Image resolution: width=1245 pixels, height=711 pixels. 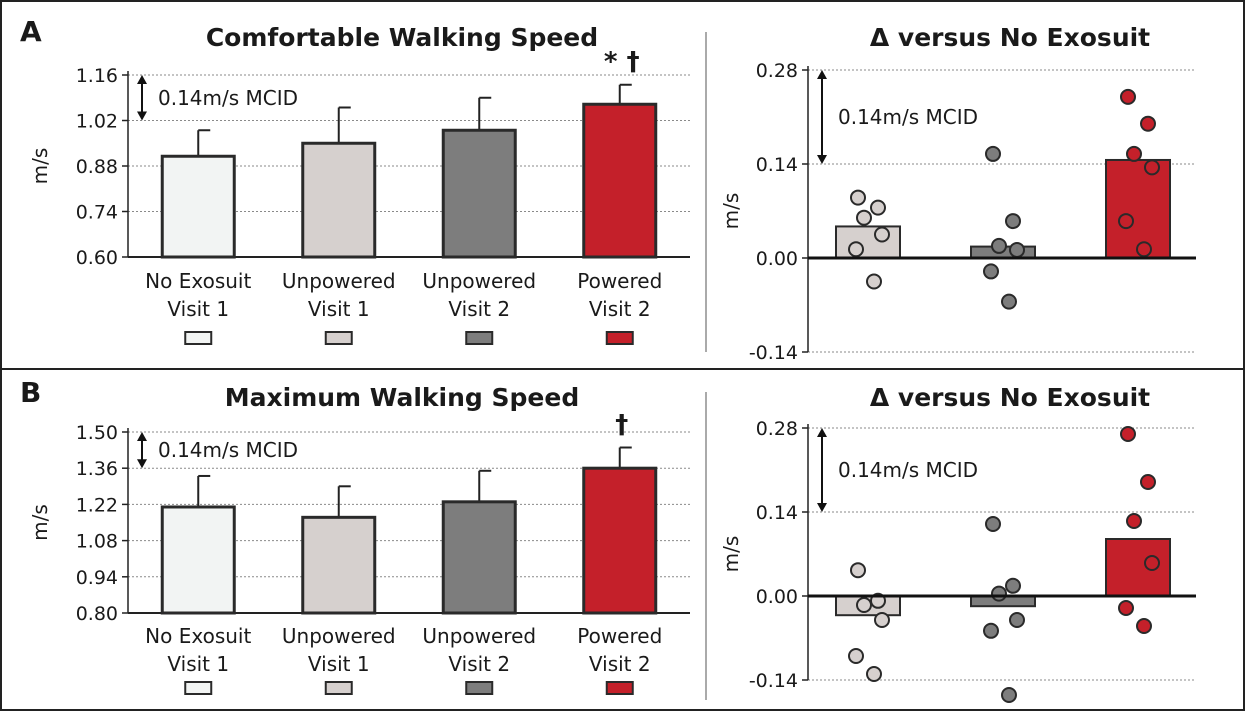 I want to click on y-tick-label: 0.60, so click(x=97, y=258).